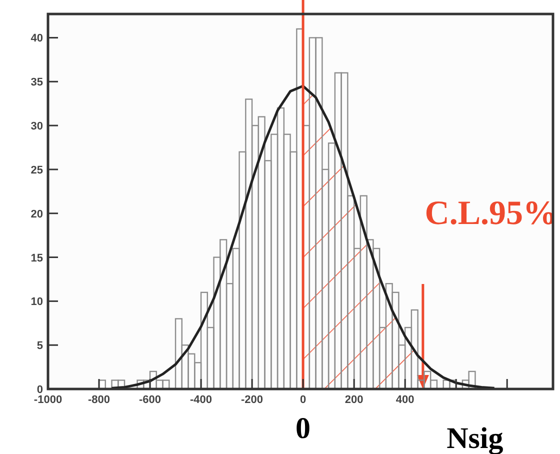 This screenshot has height=454, width=560. Describe the element at coordinates (39, 346) in the screenshot. I see `y-tick-label: 5` at that location.